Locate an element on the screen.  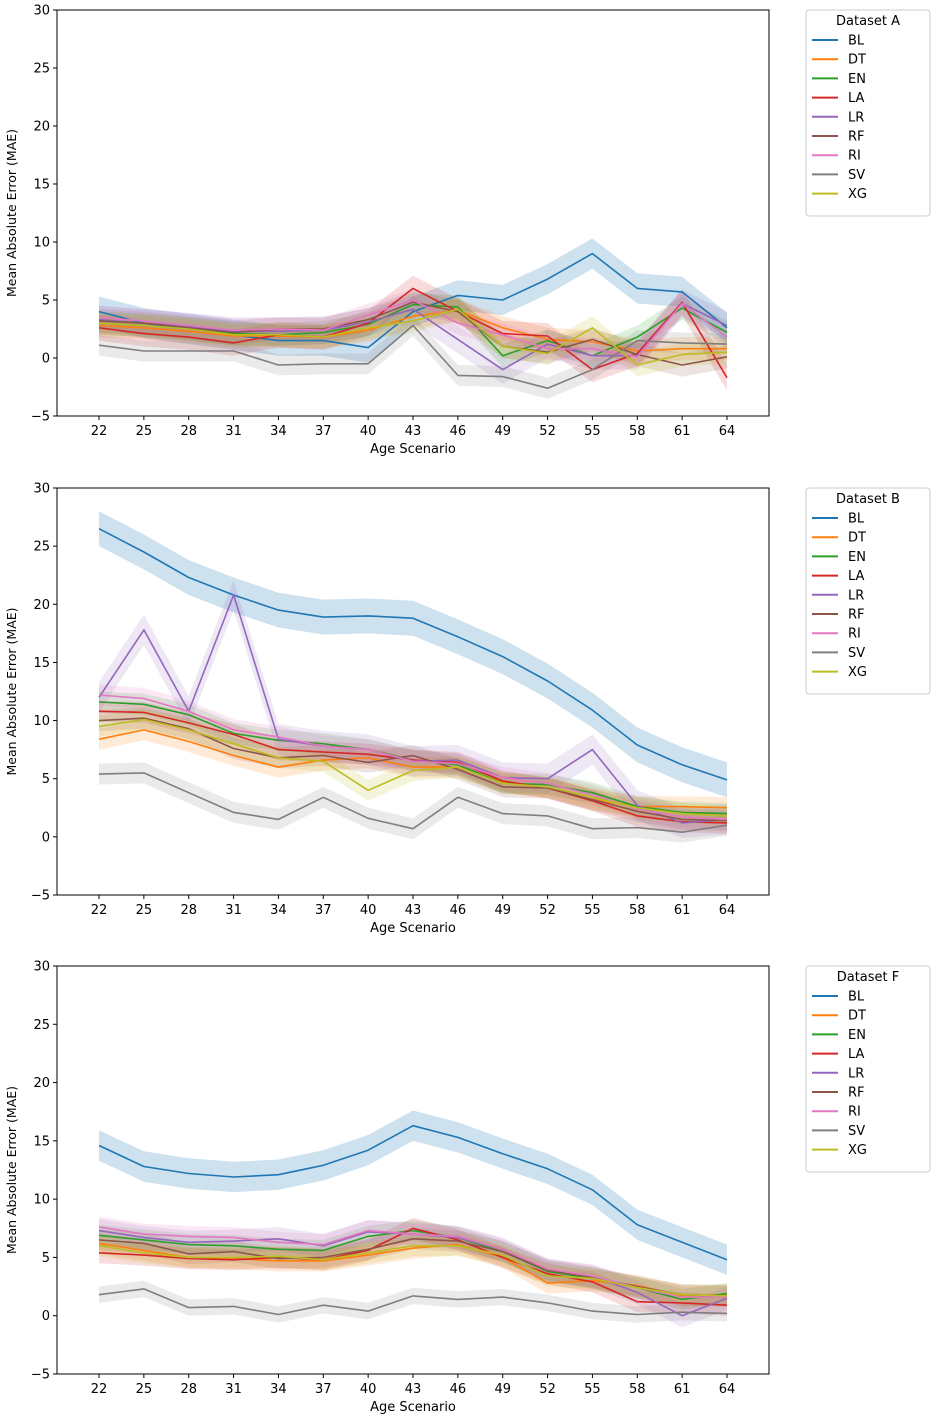
band-dt is located at coordinates (413, 330).